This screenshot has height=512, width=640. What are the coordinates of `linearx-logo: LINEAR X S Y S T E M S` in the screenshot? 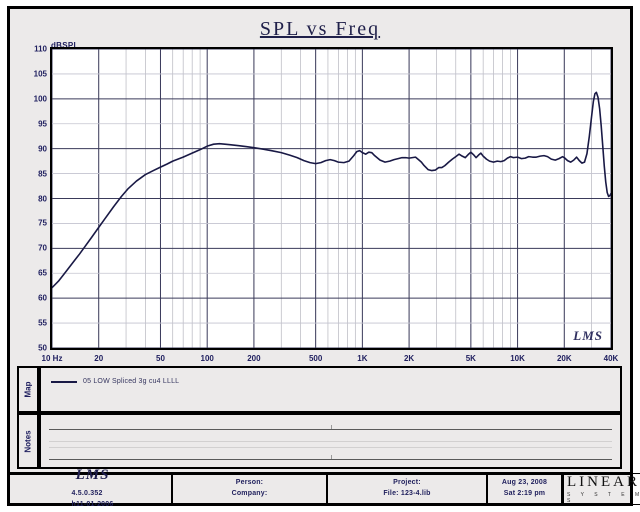 It's located at (601, 489).